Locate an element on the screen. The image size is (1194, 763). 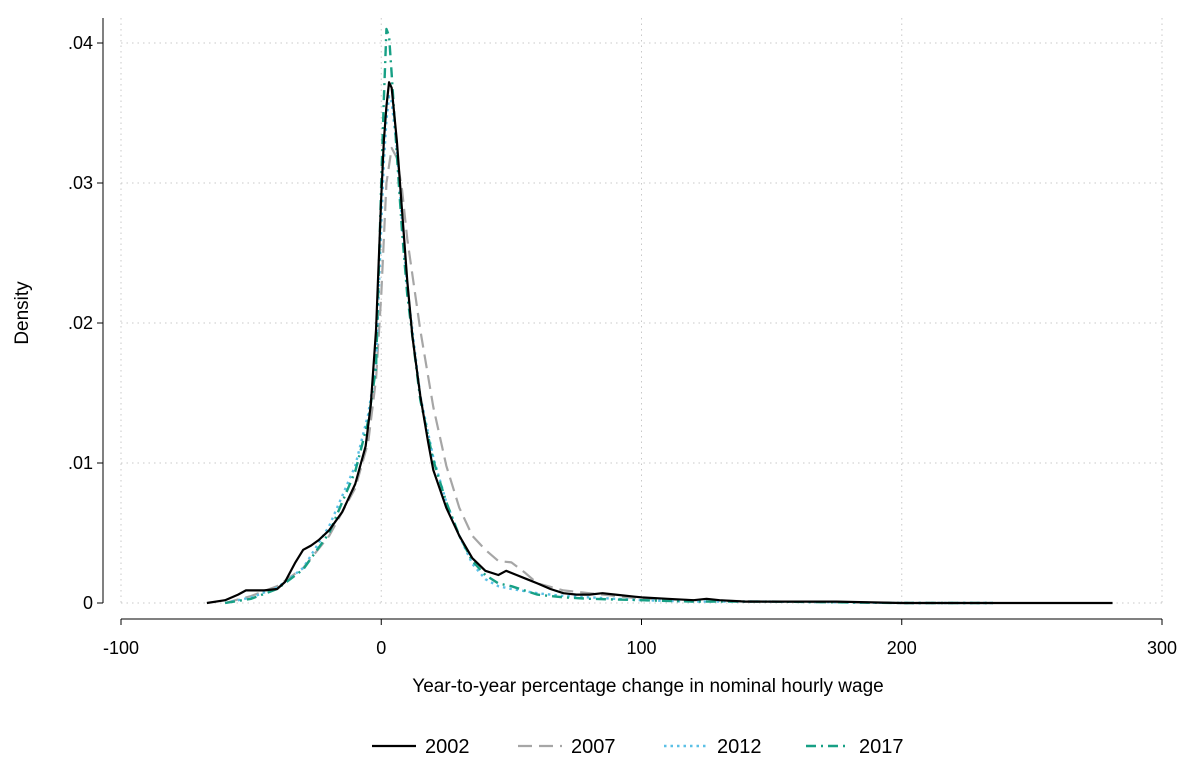
y-tick-label: .03 is located at coordinates (80, 183).